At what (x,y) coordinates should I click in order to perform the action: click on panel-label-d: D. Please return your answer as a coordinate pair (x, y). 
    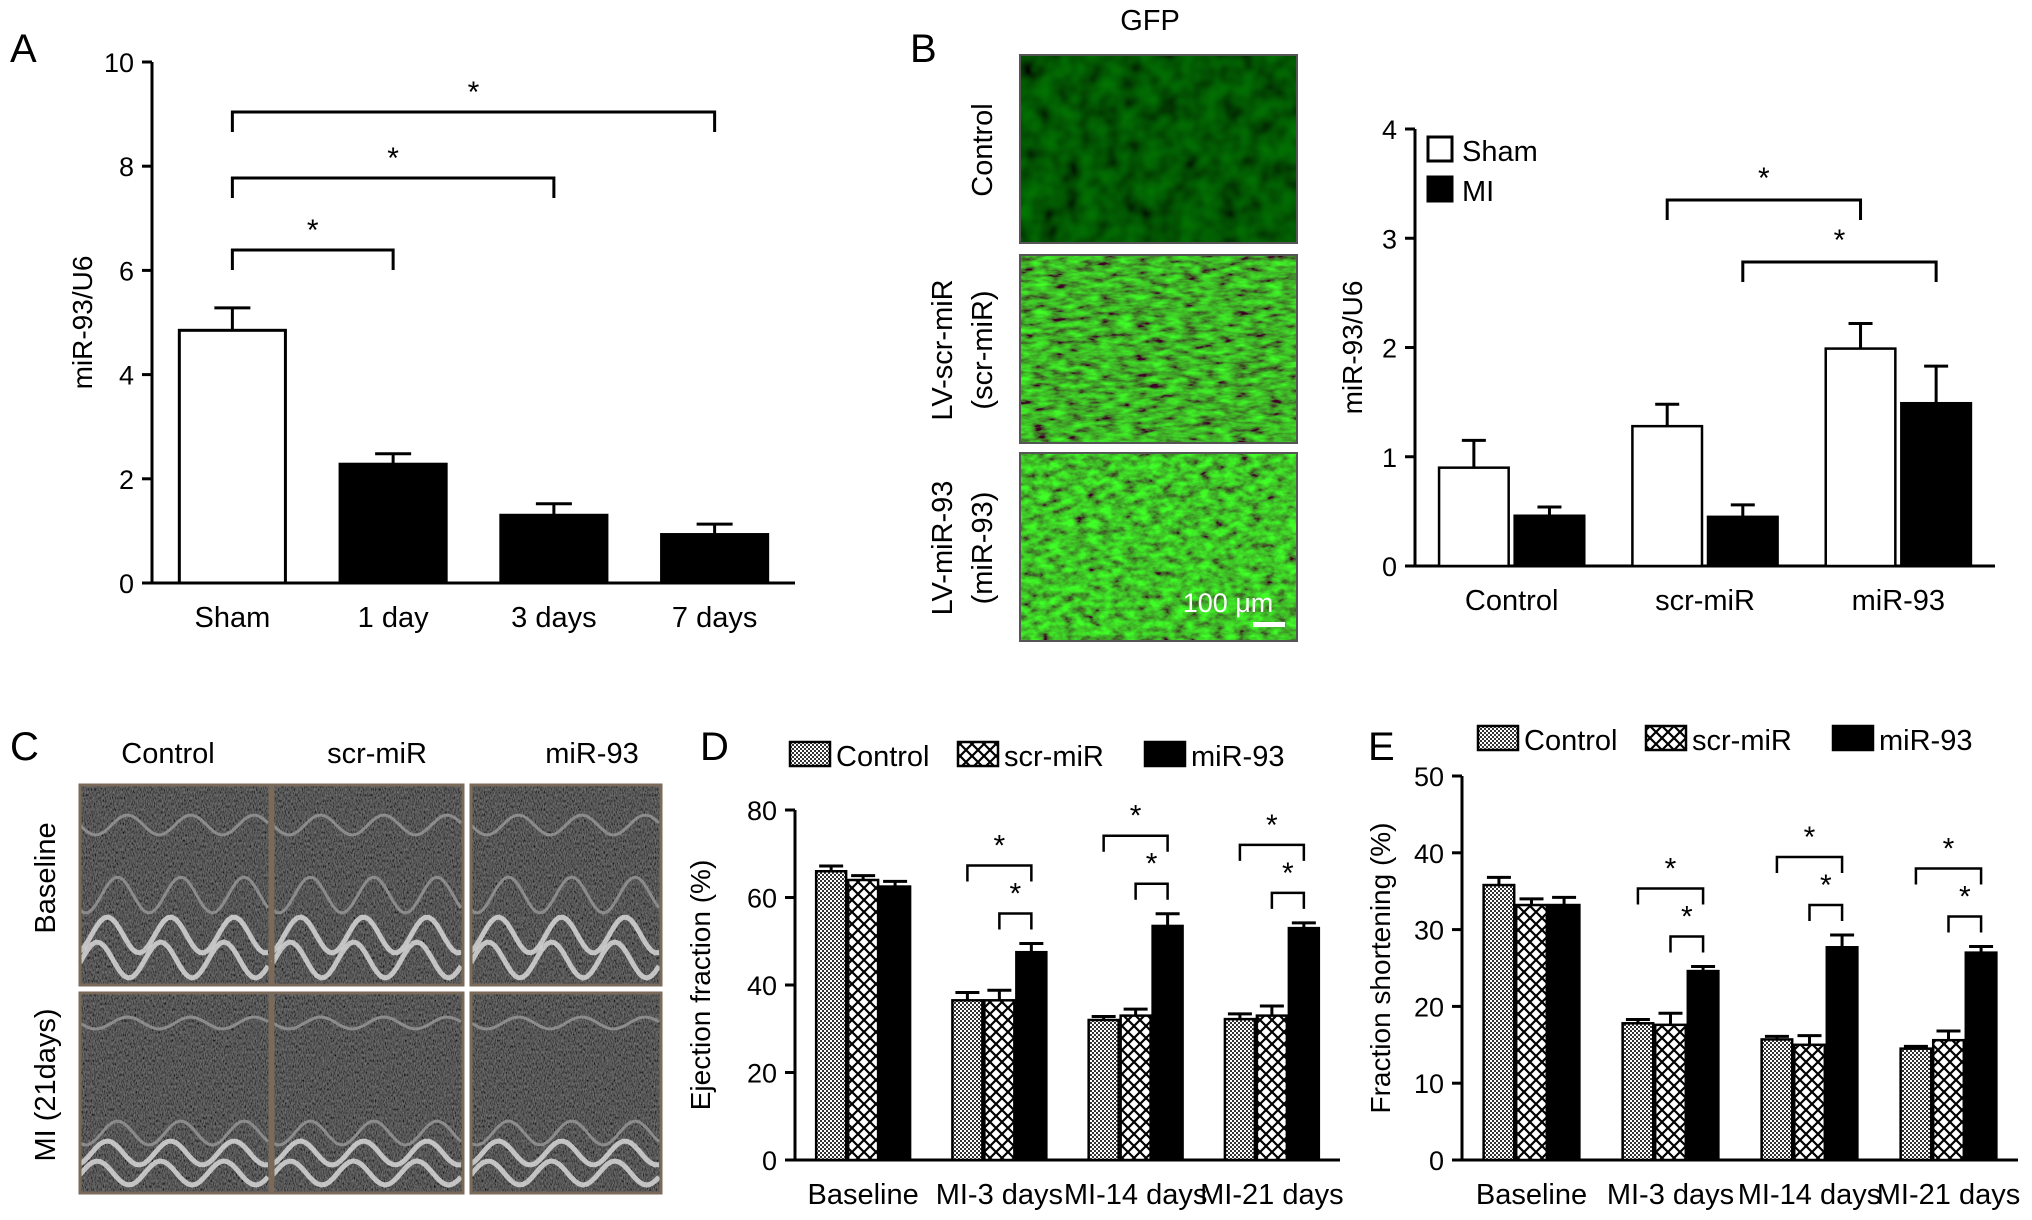
    Looking at the image, I should click on (714, 747).